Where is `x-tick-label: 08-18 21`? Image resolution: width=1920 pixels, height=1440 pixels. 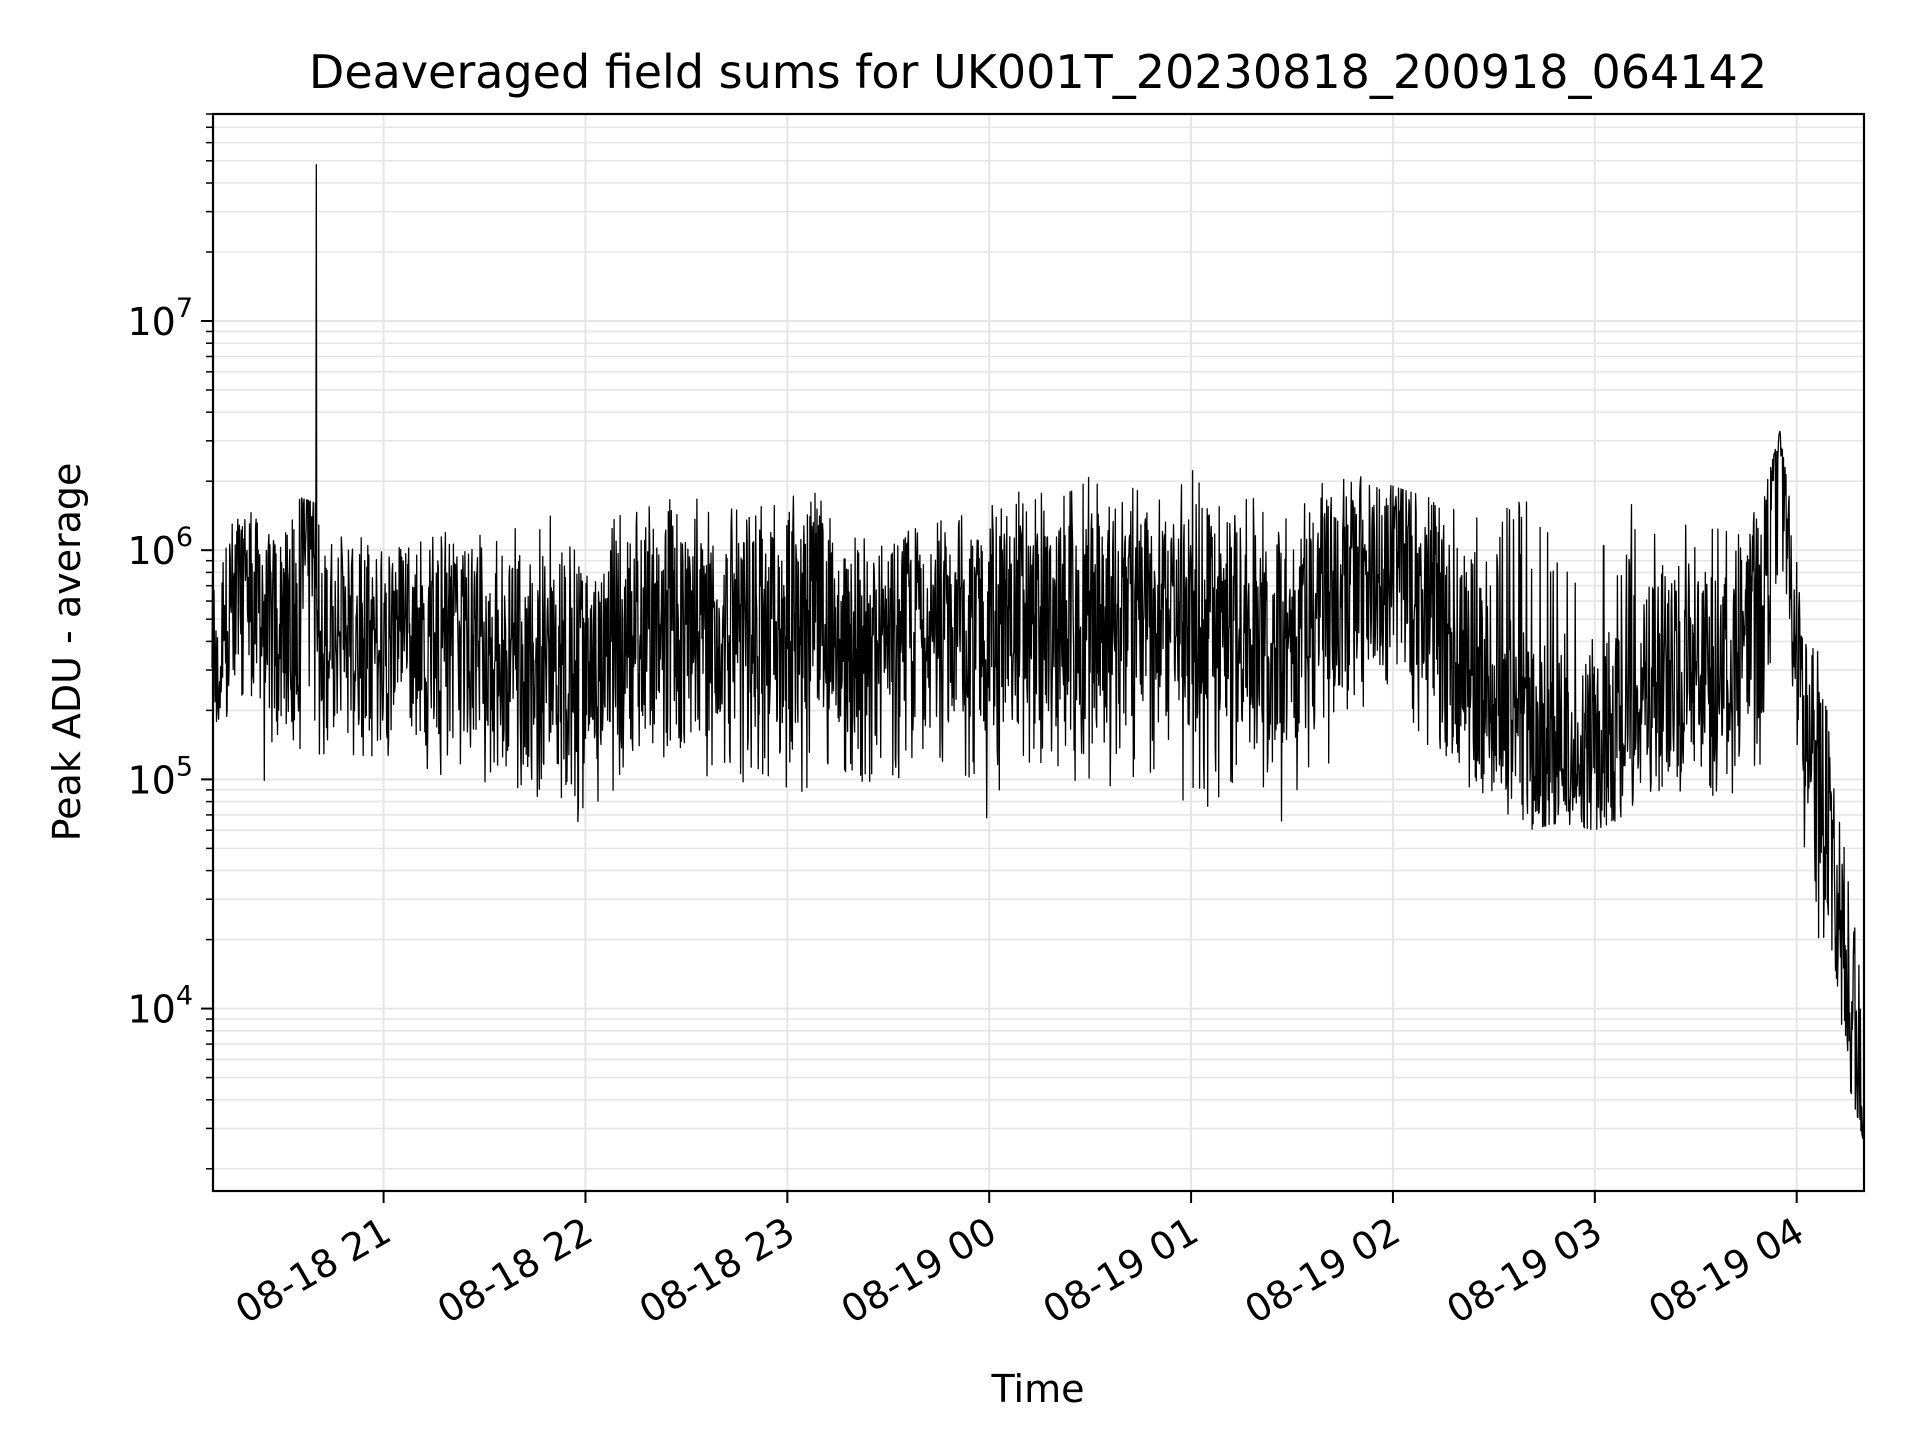 x-tick-label: 08-18 21 is located at coordinates (313, 1271).